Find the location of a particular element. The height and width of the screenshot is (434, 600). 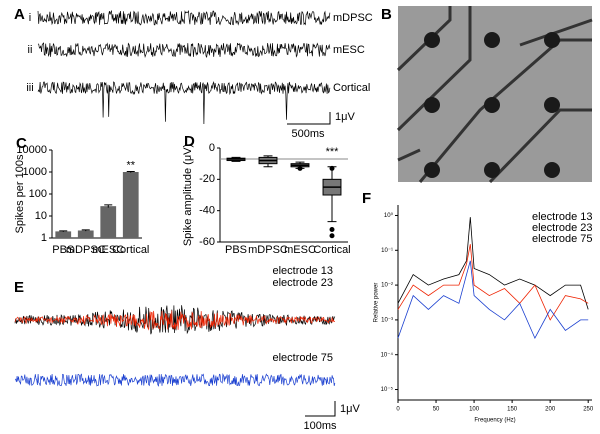

panel-label: F is located at coordinates (366, 198).